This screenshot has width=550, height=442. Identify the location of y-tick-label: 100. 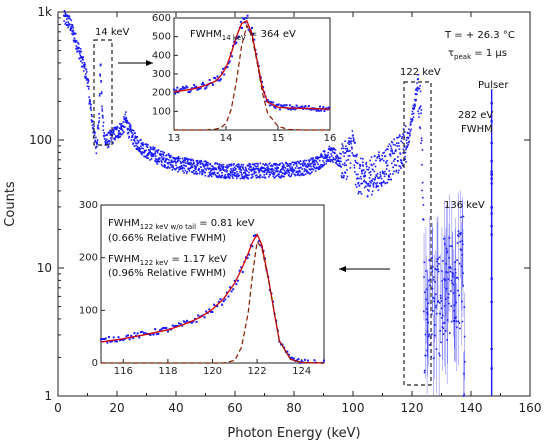
(40, 140).